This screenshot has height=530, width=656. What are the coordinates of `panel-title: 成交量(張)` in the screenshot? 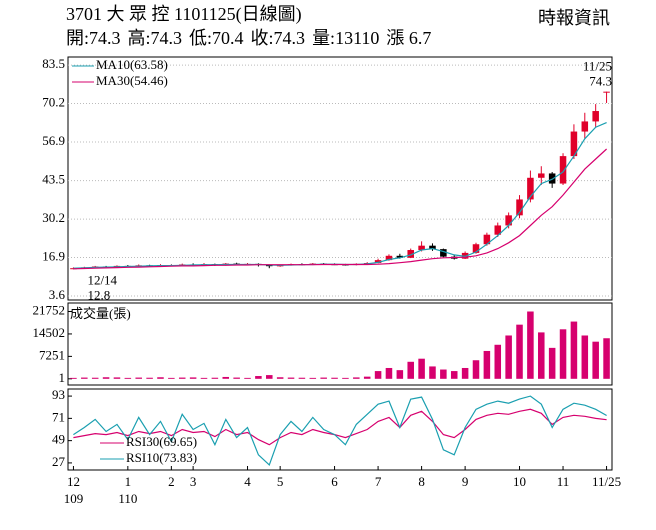 It's located at (100, 313).